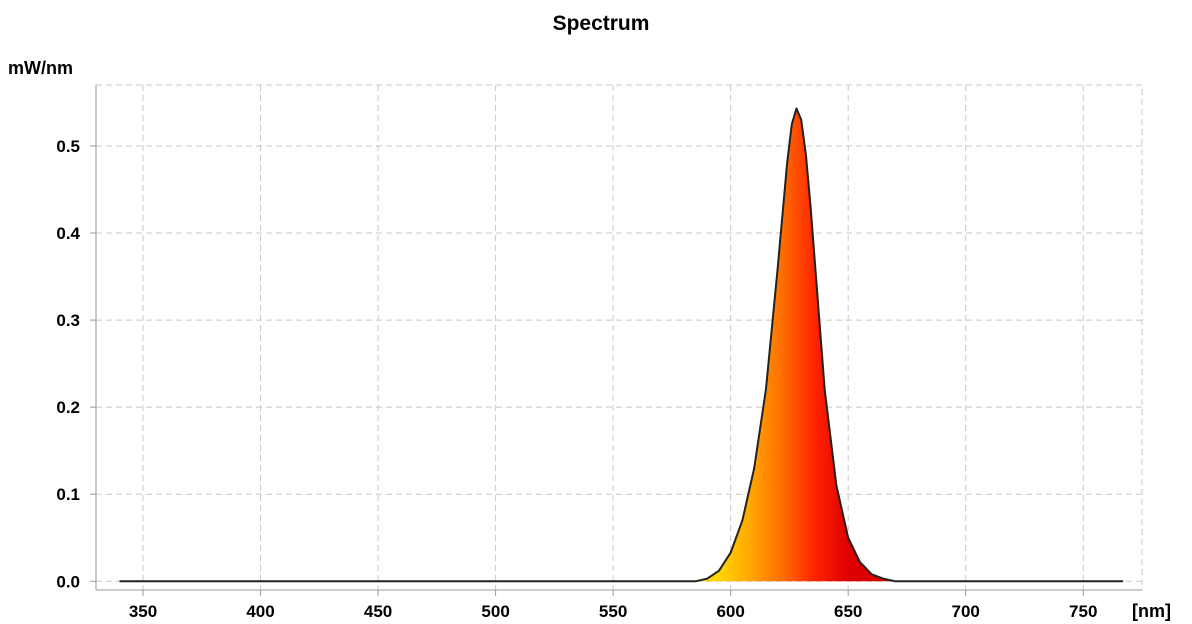  I want to click on y-tick-label: 0.2, so click(68, 407).